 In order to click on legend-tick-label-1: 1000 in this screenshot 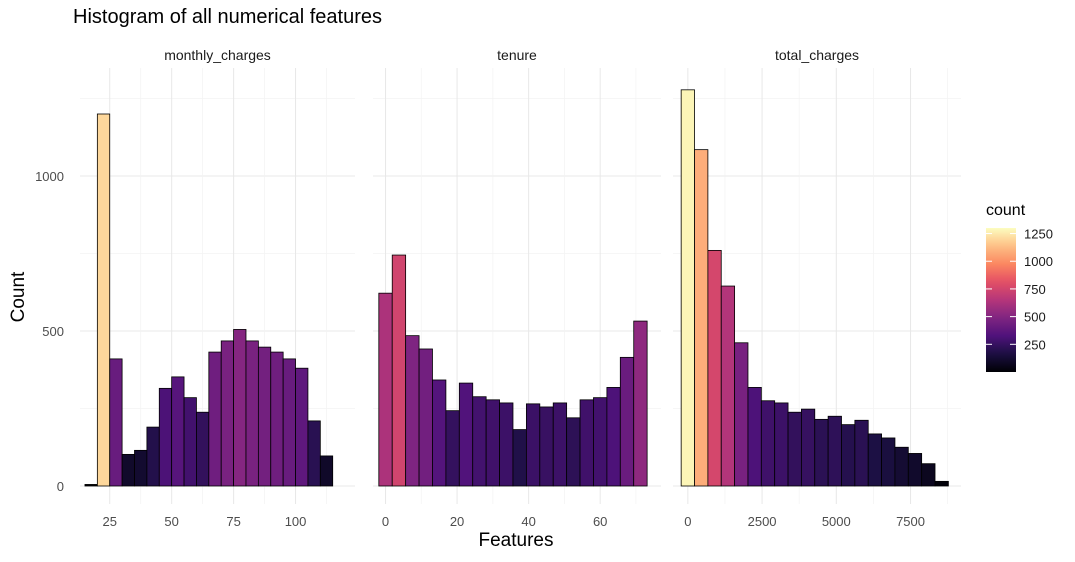, I will do `click(1038, 261)`.